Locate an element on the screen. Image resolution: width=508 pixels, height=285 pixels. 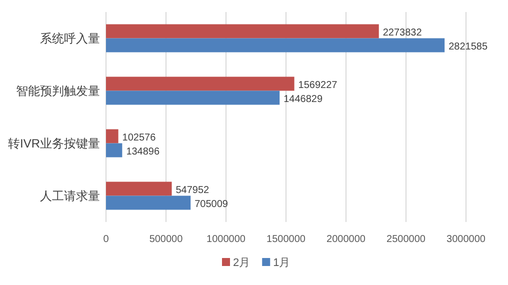
data-label: 2273832 is located at coordinates (402, 32).